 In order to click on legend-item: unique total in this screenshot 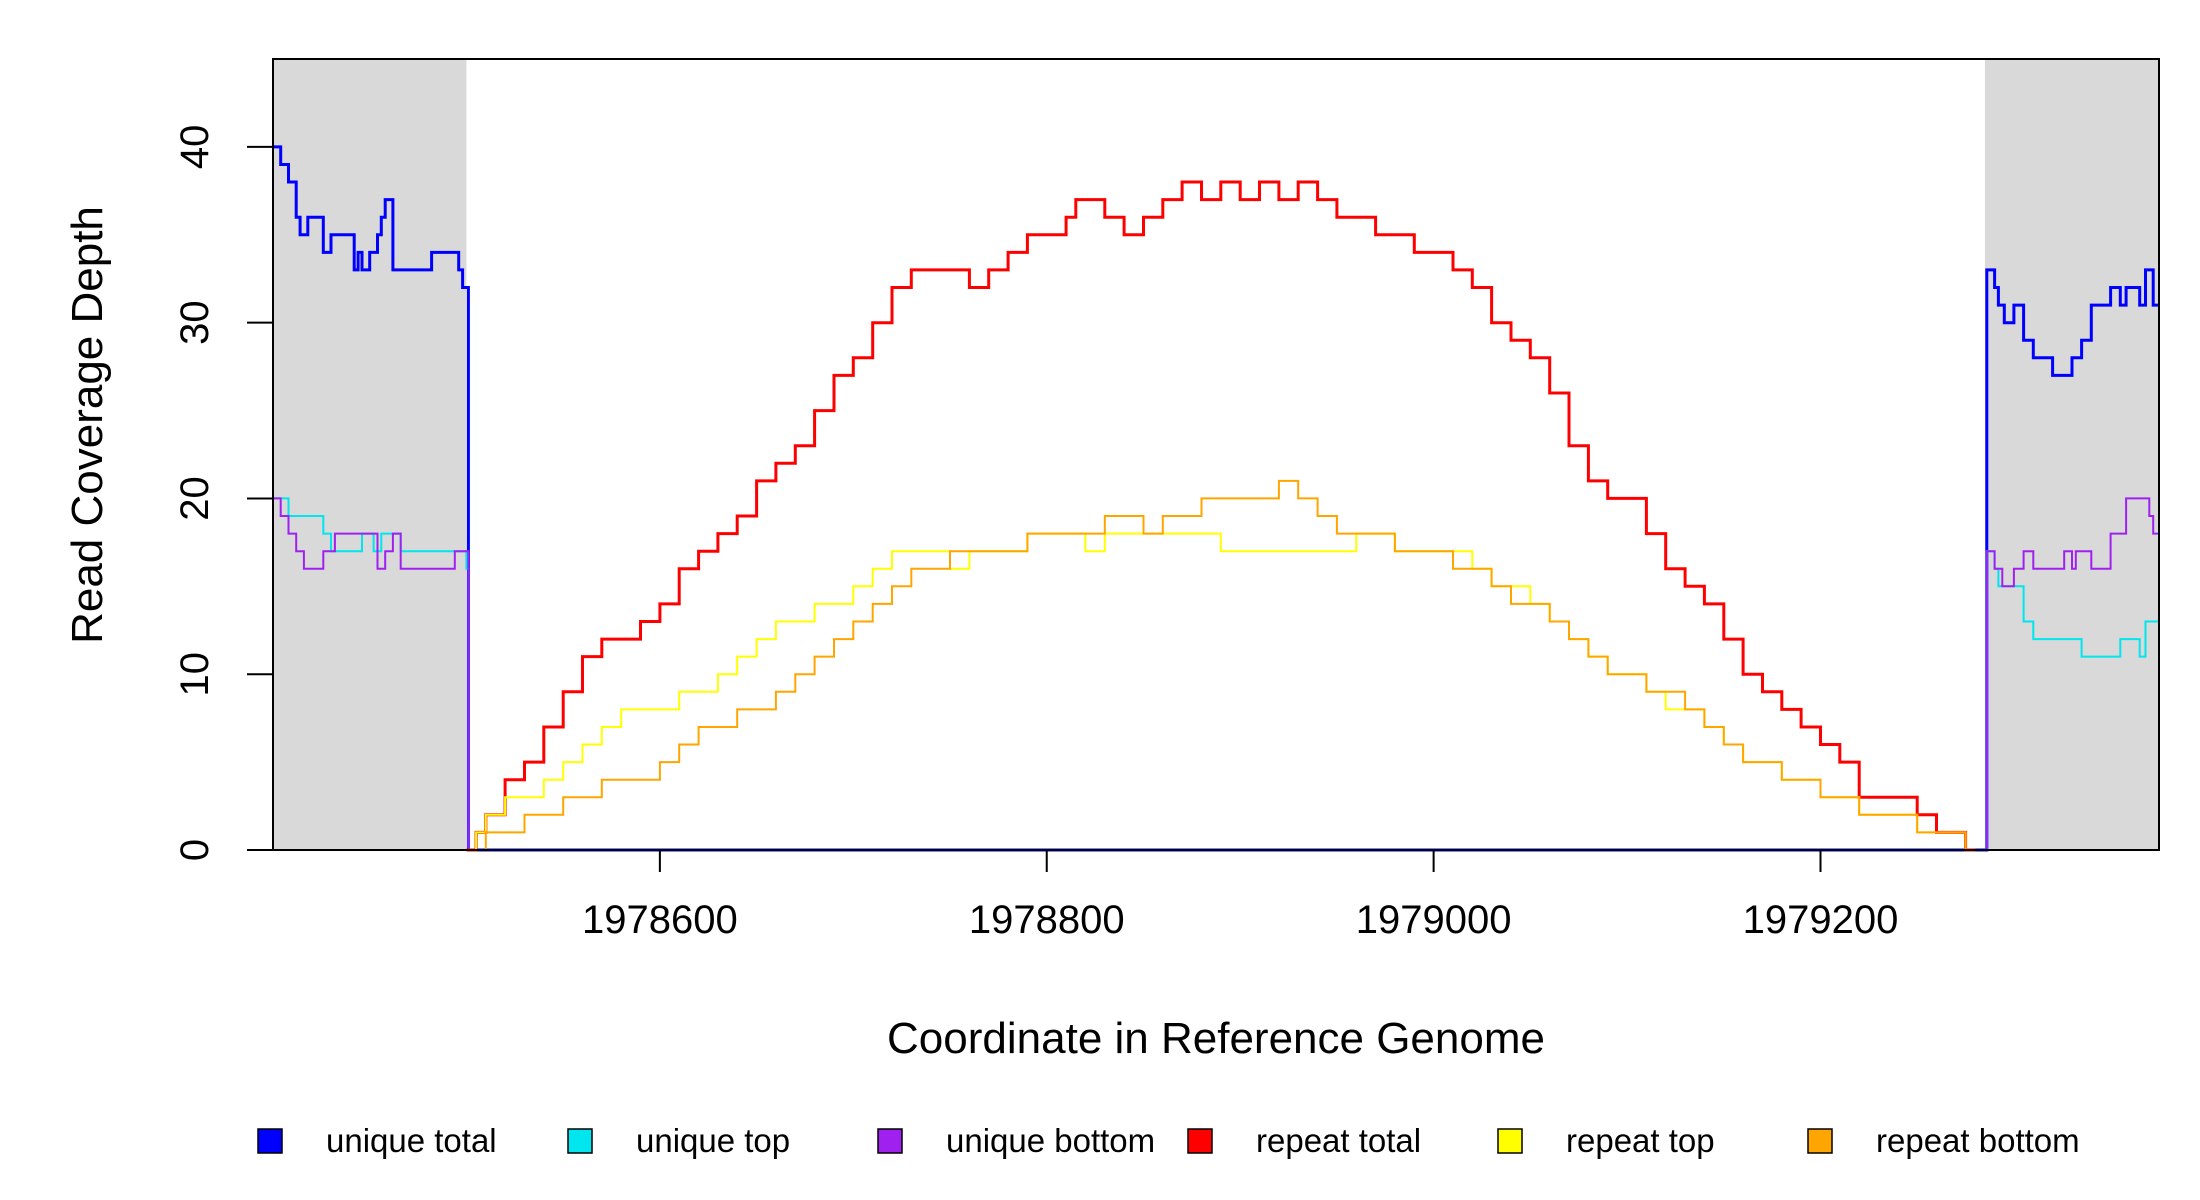, I will do `click(377, 1140)`.